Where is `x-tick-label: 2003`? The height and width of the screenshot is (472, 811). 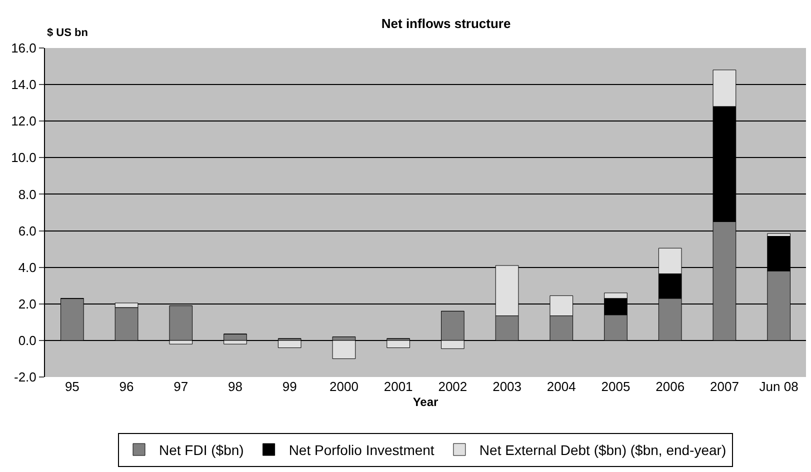 x-tick-label: 2003 is located at coordinates (507, 386).